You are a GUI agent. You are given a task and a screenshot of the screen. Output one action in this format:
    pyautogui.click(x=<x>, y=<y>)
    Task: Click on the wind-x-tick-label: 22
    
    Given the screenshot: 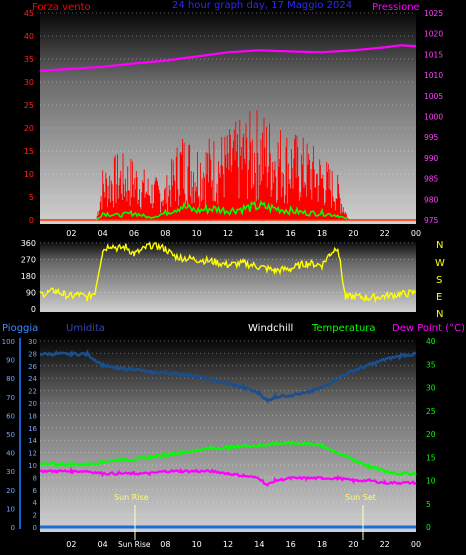 What is the action you would take?
    pyautogui.click(x=385, y=233)
    